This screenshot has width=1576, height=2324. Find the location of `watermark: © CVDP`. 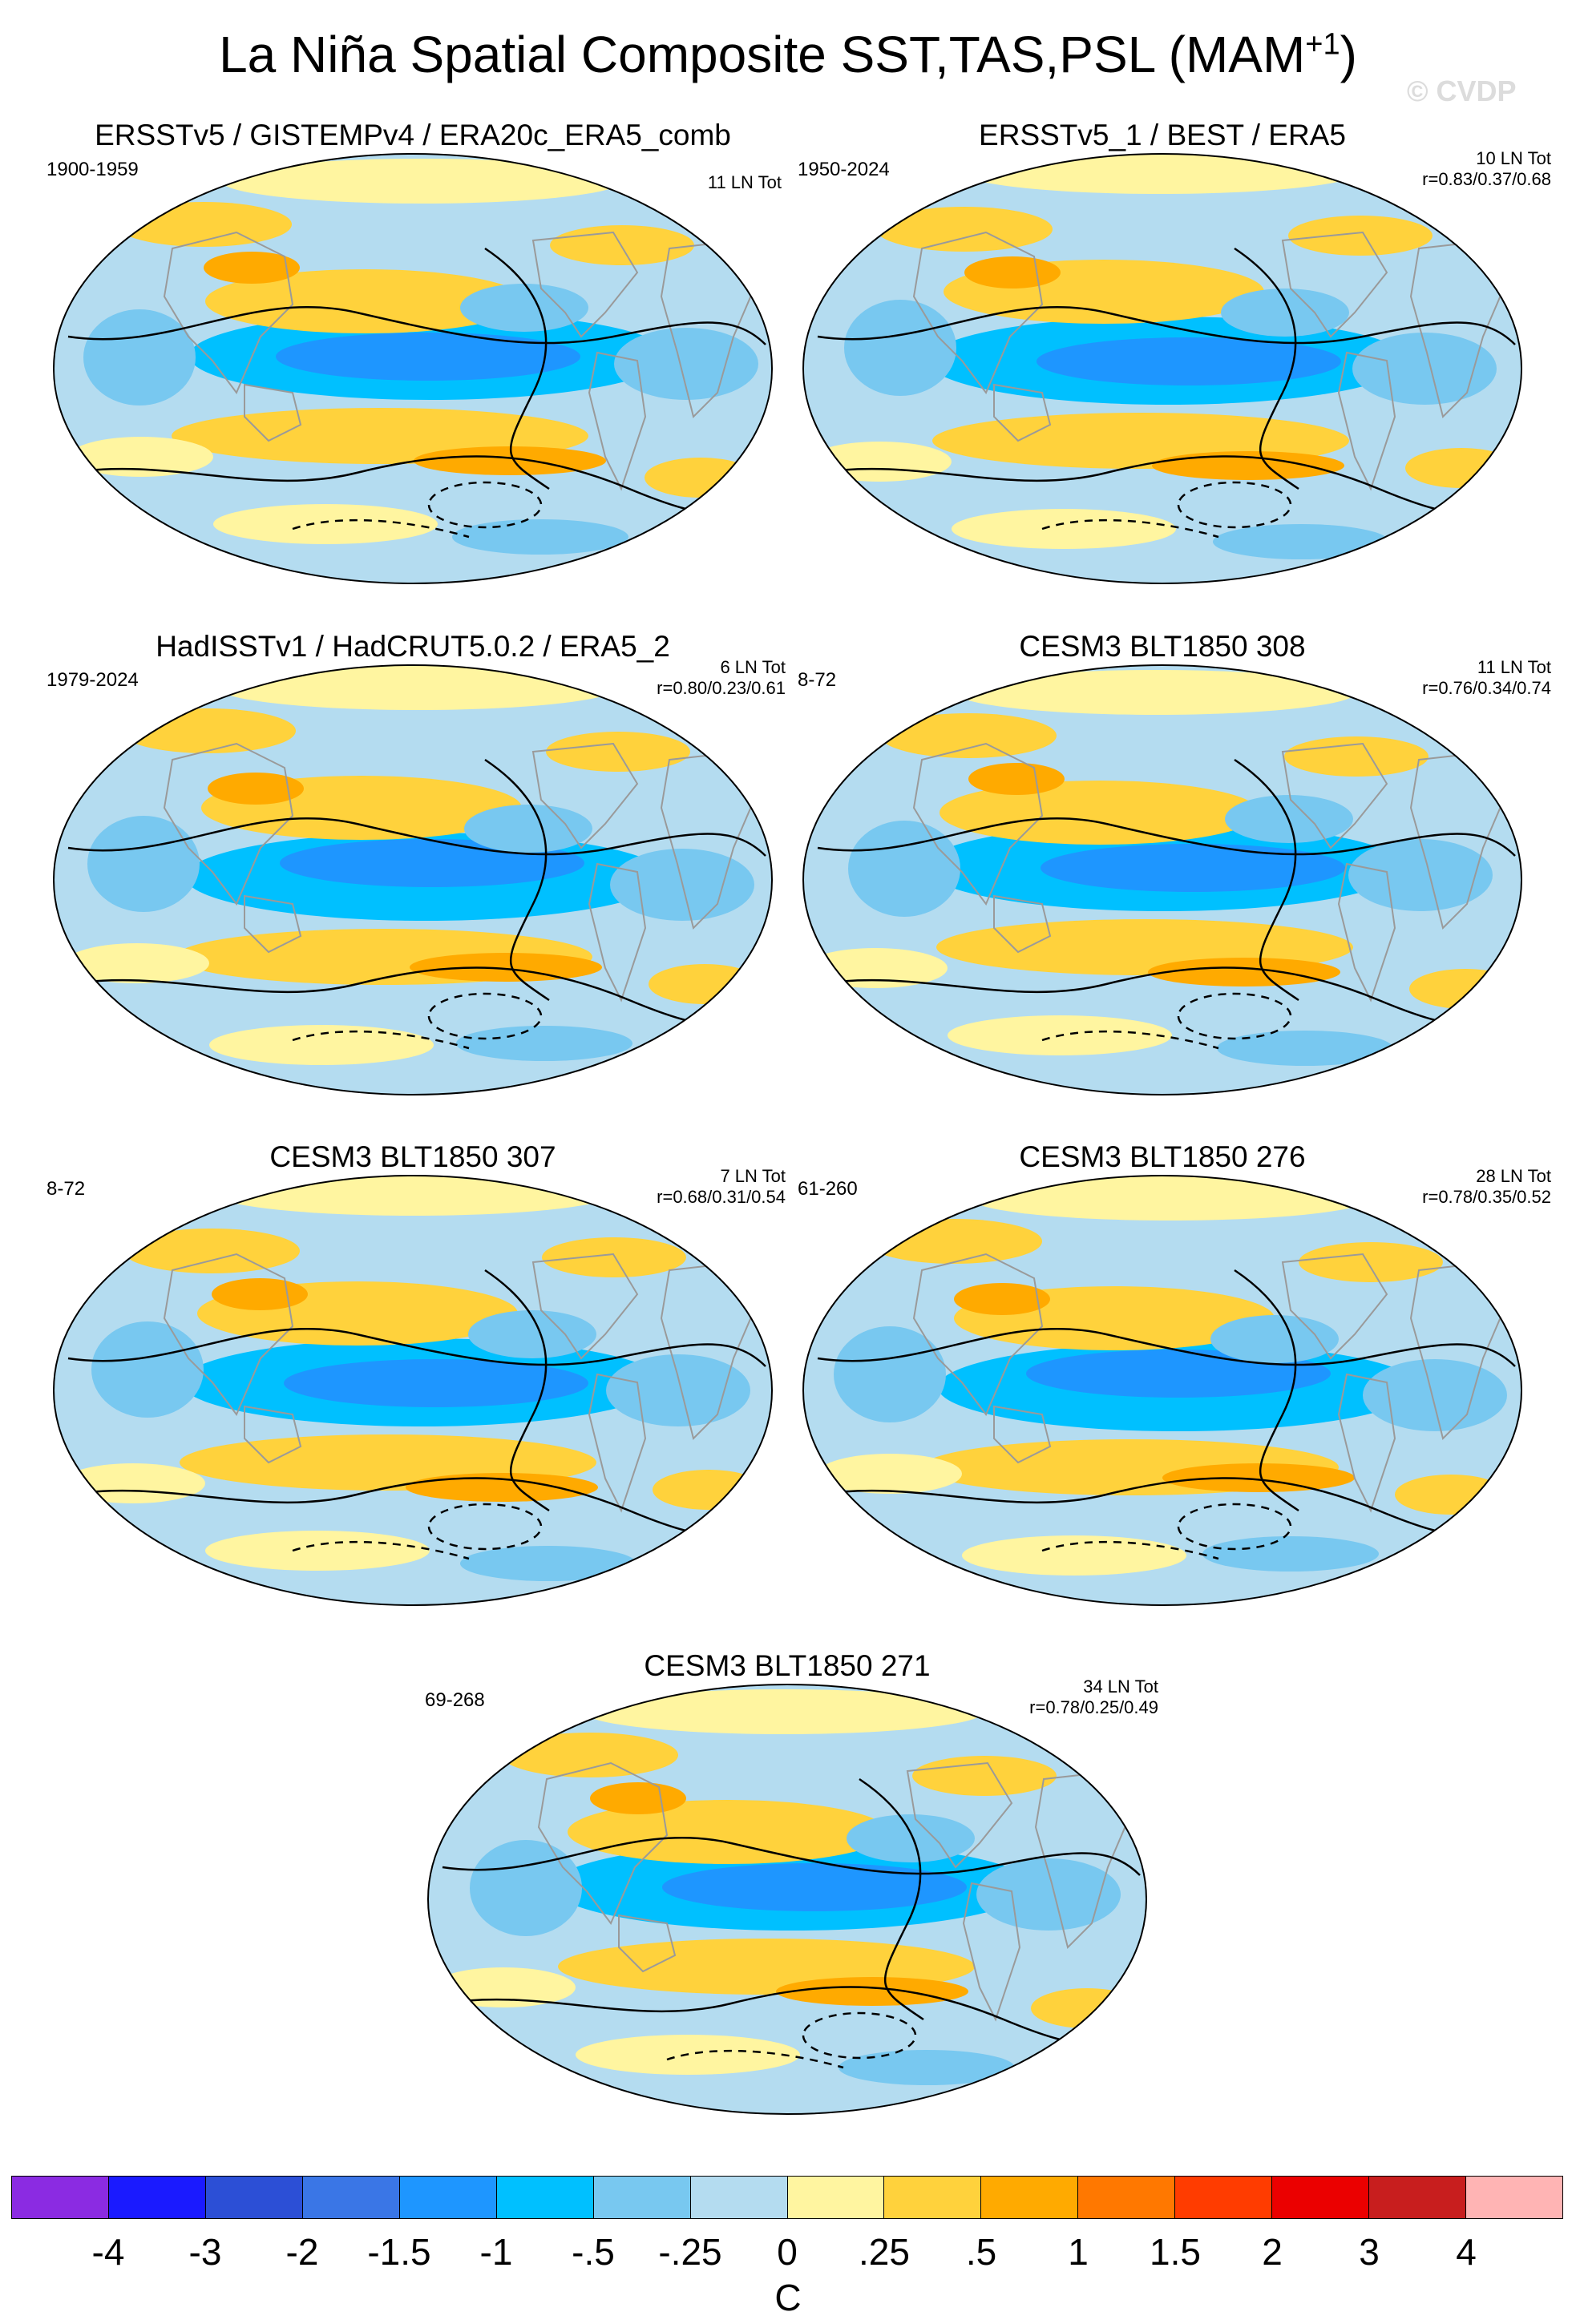

watermark: © CVDP is located at coordinates (1462, 91).